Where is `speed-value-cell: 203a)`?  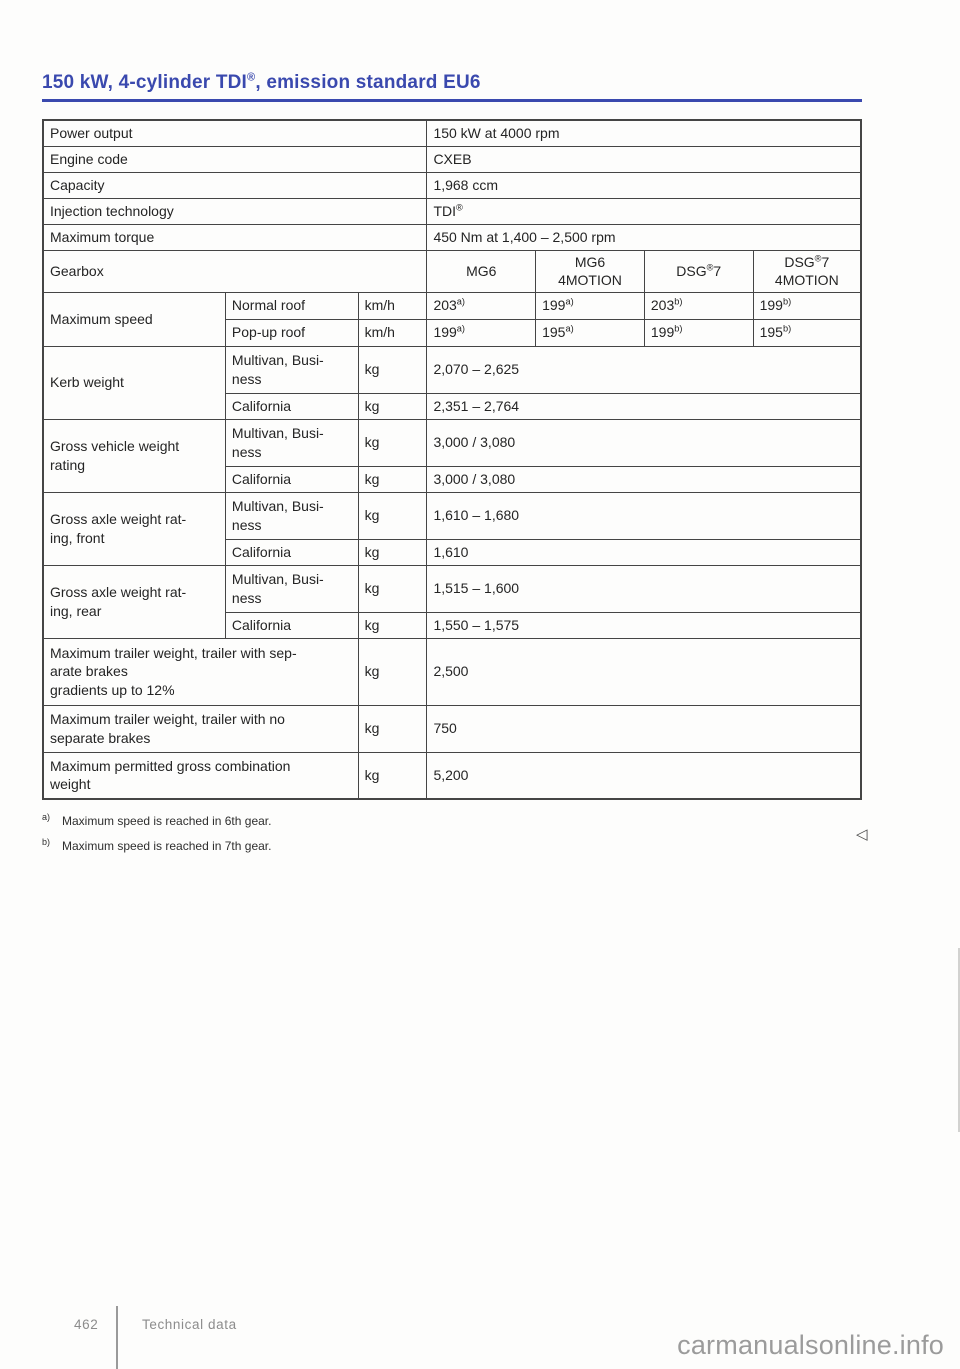
speed-value-cell: 203a) is located at coordinates (481, 305).